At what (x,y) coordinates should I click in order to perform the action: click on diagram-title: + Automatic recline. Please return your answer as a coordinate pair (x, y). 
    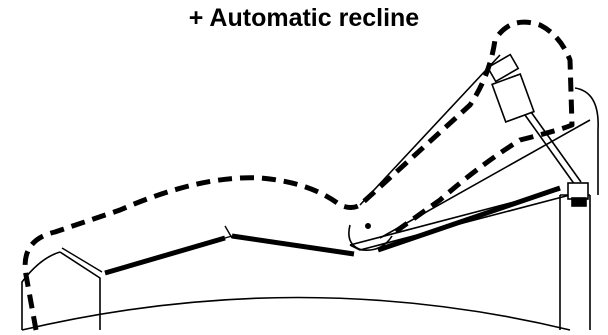
    Looking at the image, I should click on (304, 18).